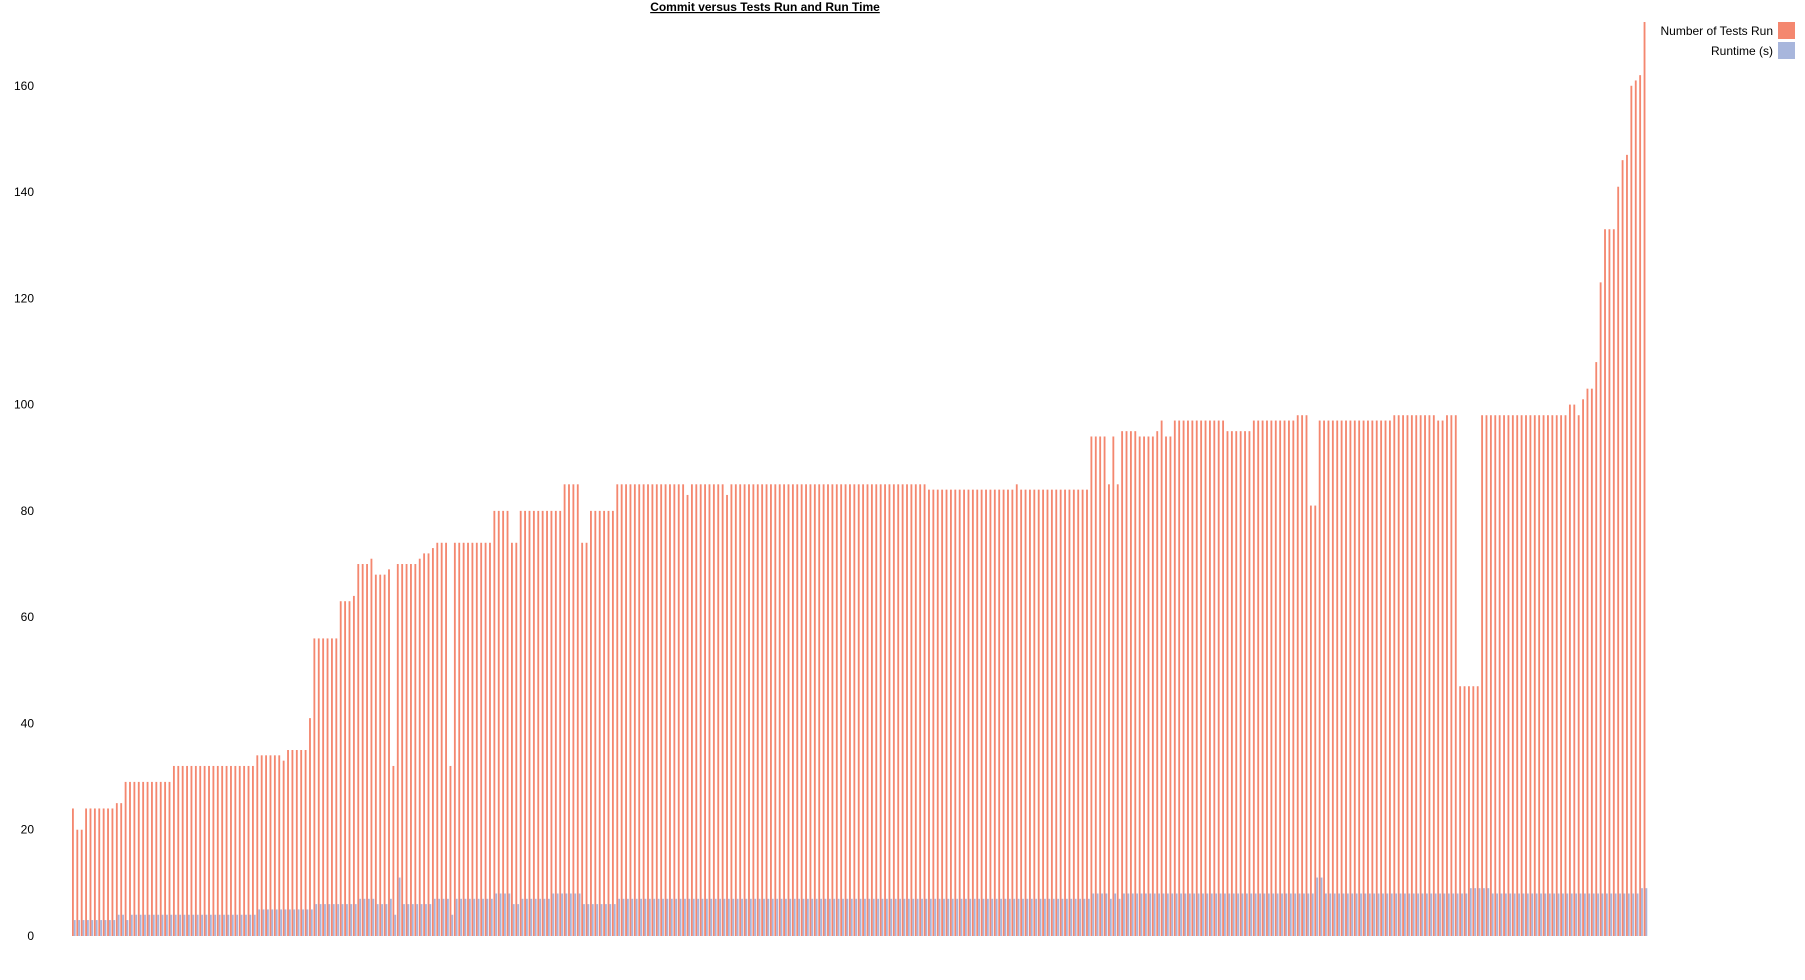 Image resolution: width=1805 pixels, height=980 pixels. Describe the element at coordinates (28, 723) in the screenshot. I see `y-tick-label: 40` at that location.